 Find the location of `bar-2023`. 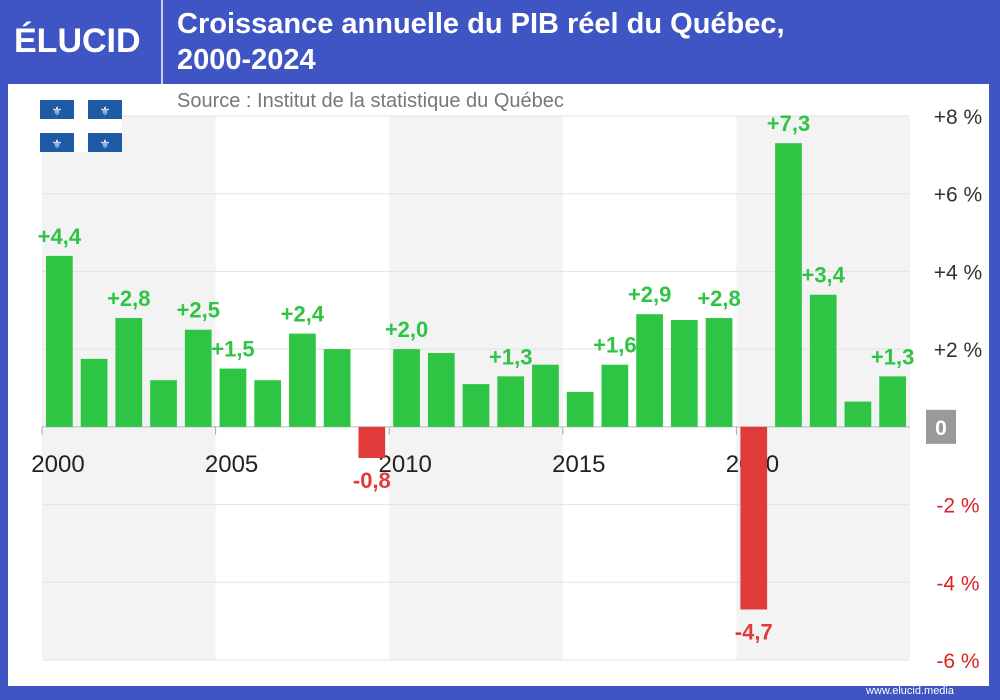

bar-2023 is located at coordinates (858, 414).